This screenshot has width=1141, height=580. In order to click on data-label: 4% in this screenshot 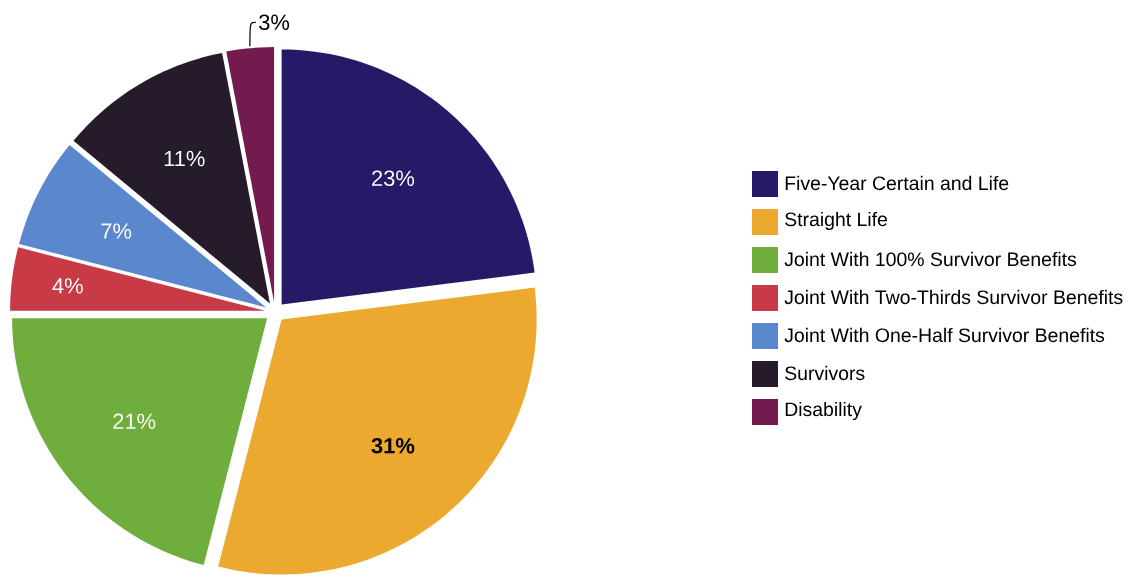, I will do `click(67, 286)`.